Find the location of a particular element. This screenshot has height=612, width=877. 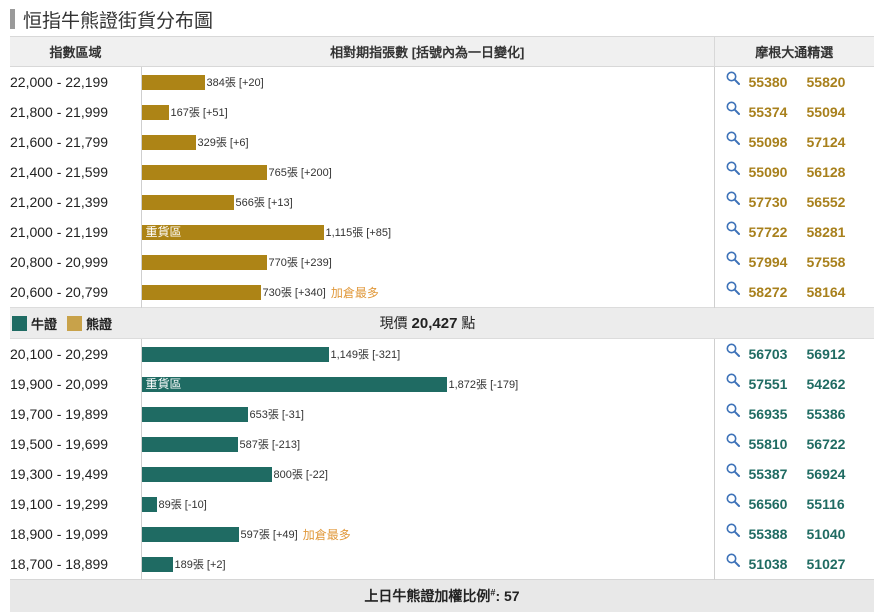

bar-cell: 89張 [-10] is located at coordinates (427, 504).